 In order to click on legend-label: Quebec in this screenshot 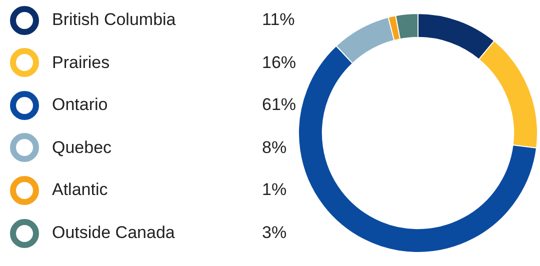, I will do `click(82, 148)`.